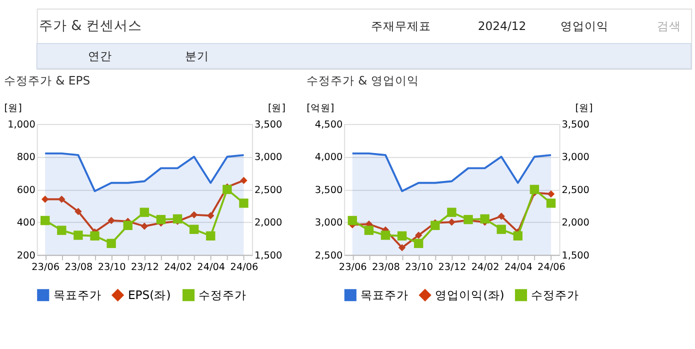 The width and height of the screenshot is (695, 349). What do you see at coordinates (328, 256) in the screenshot?
I see `y-tick-label: 2,500` at bounding box center [328, 256].